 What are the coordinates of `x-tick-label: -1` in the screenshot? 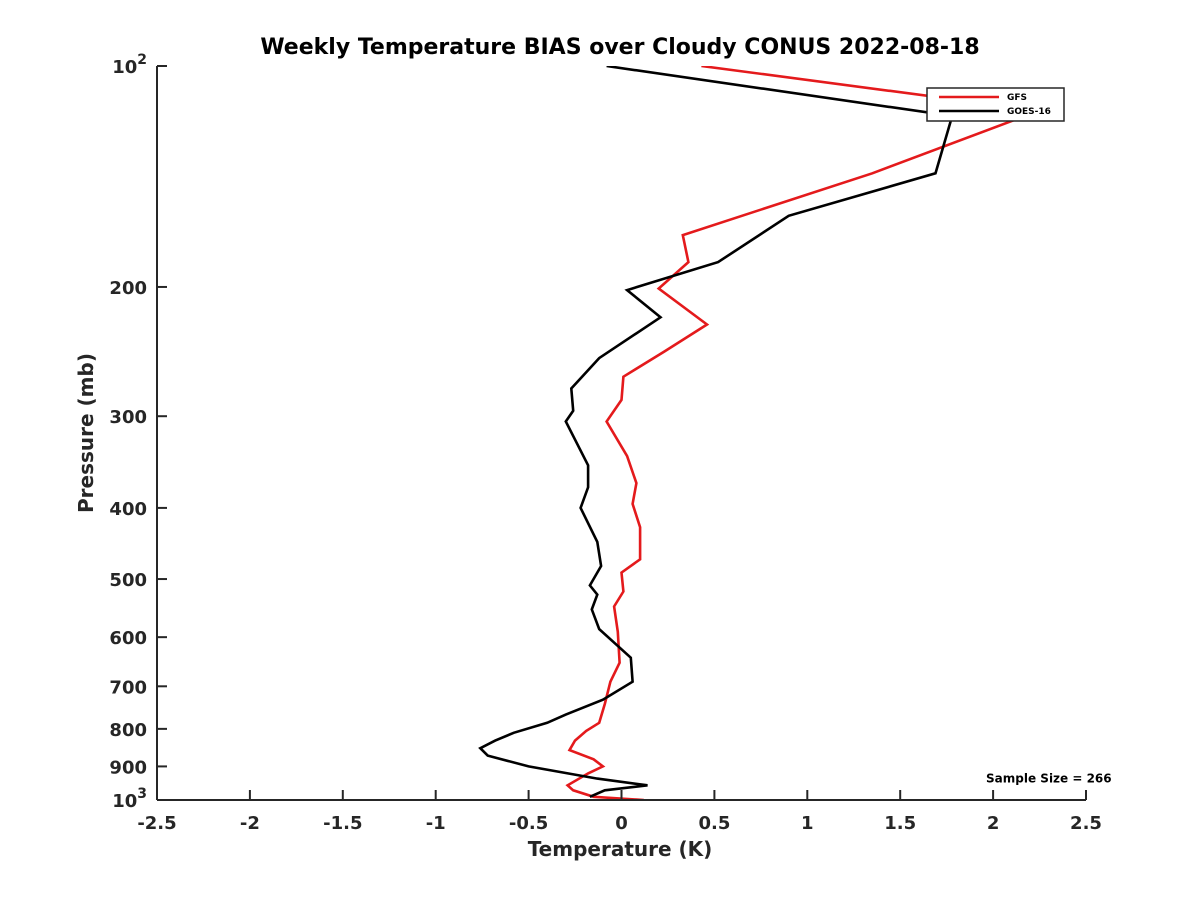 It's located at (436, 823).